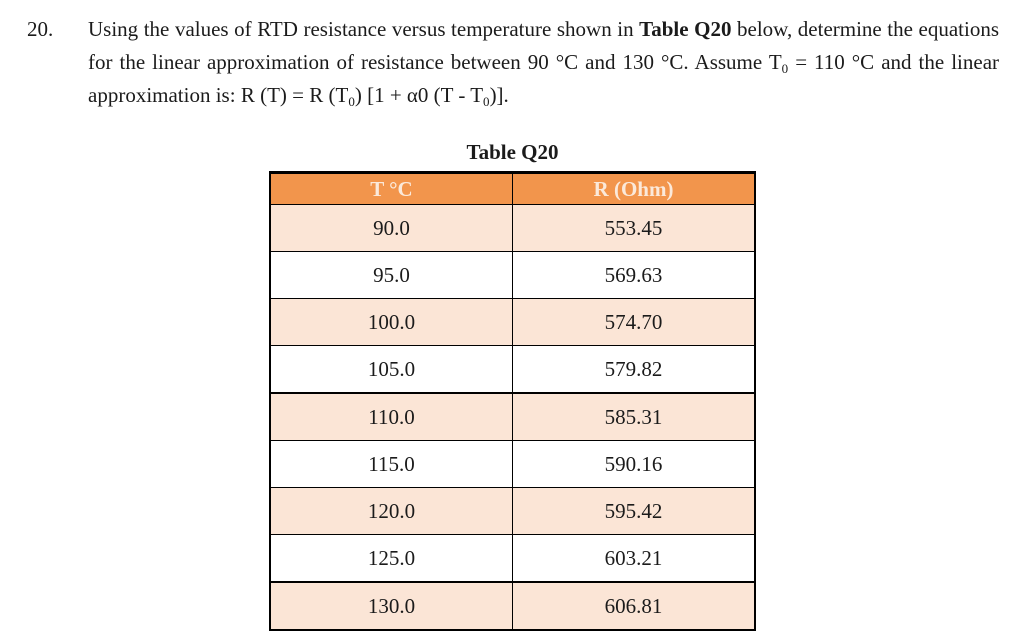  What do you see at coordinates (391, 558) in the screenshot?
I see `cell-temperature: 125.0` at bounding box center [391, 558].